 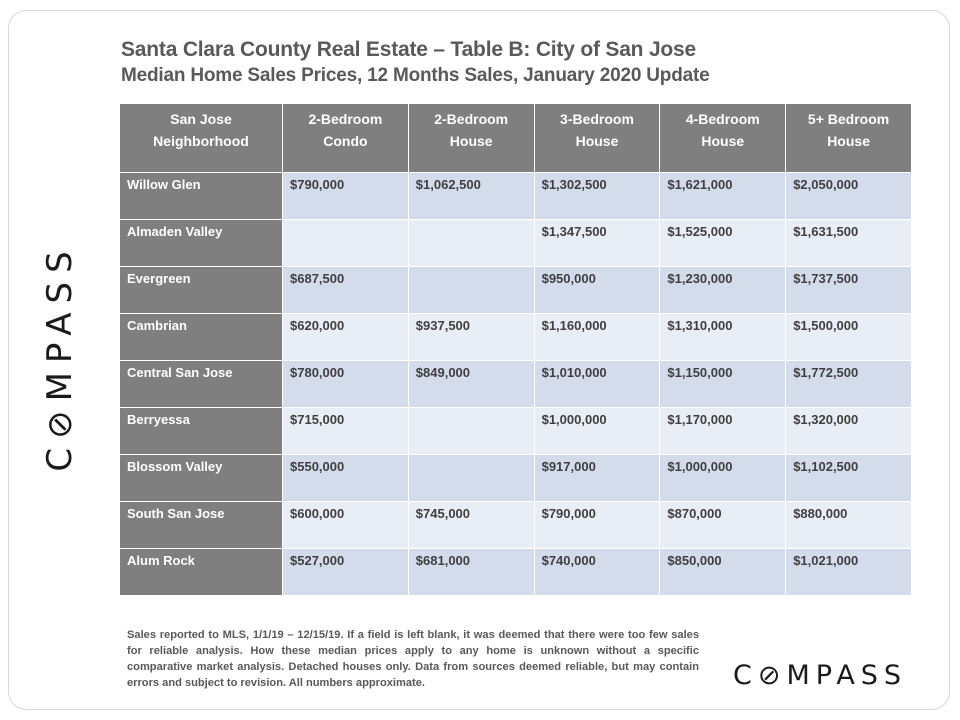 I want to click on price-cell: $1,062,500, so click(x=471, y=196).